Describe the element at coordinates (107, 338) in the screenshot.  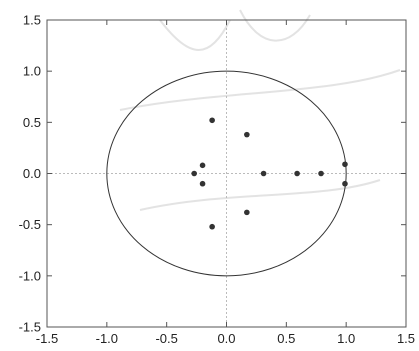
I see `x-tick-label: -1.0` at that location.